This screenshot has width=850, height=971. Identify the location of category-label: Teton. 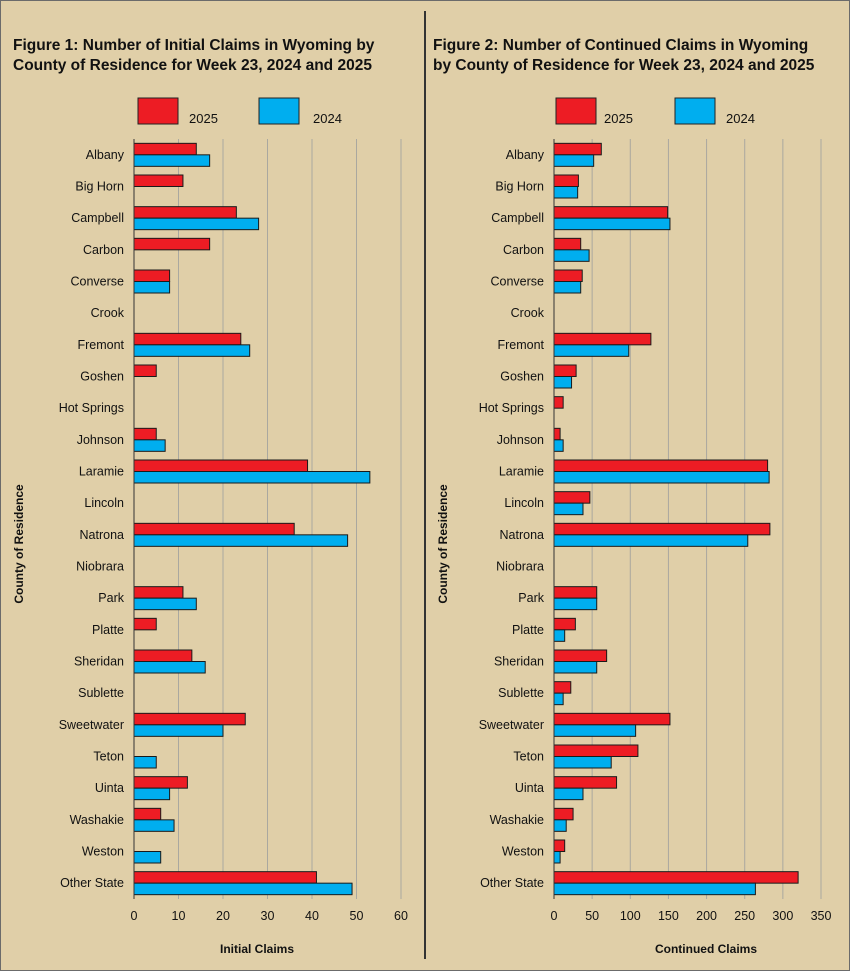
(528, 757).